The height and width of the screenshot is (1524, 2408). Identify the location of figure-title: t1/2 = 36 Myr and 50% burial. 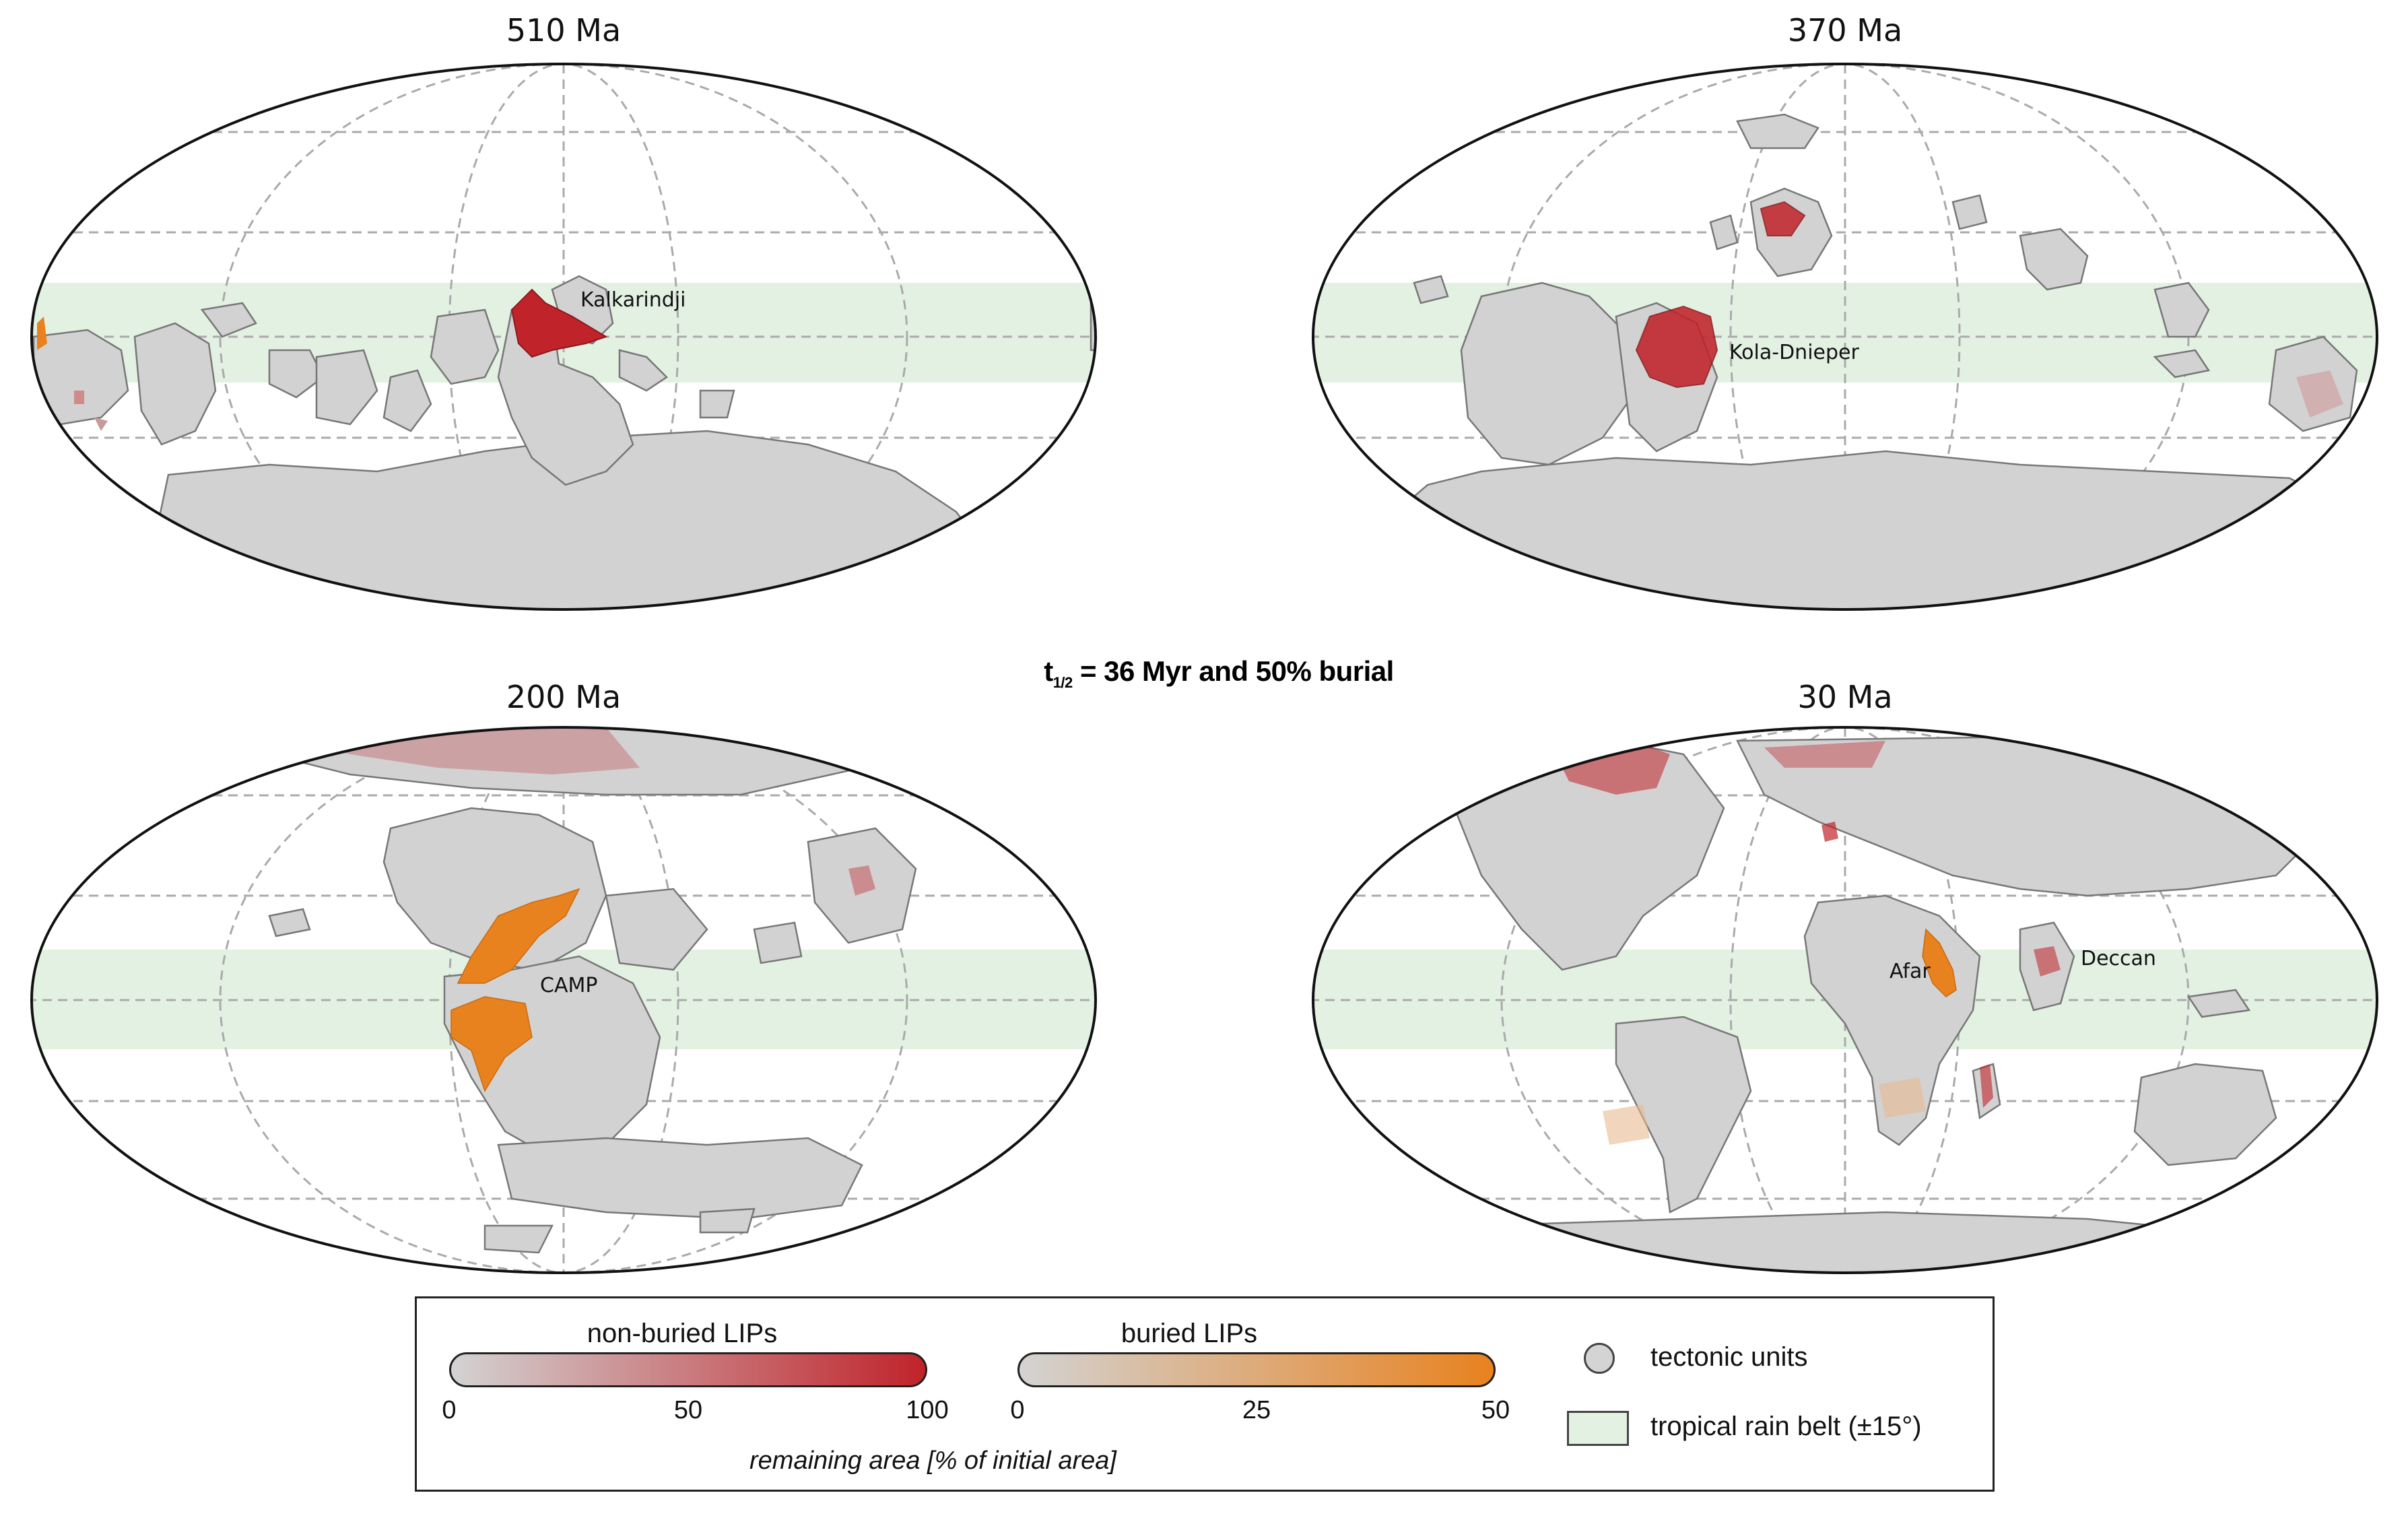
(1218, 673).